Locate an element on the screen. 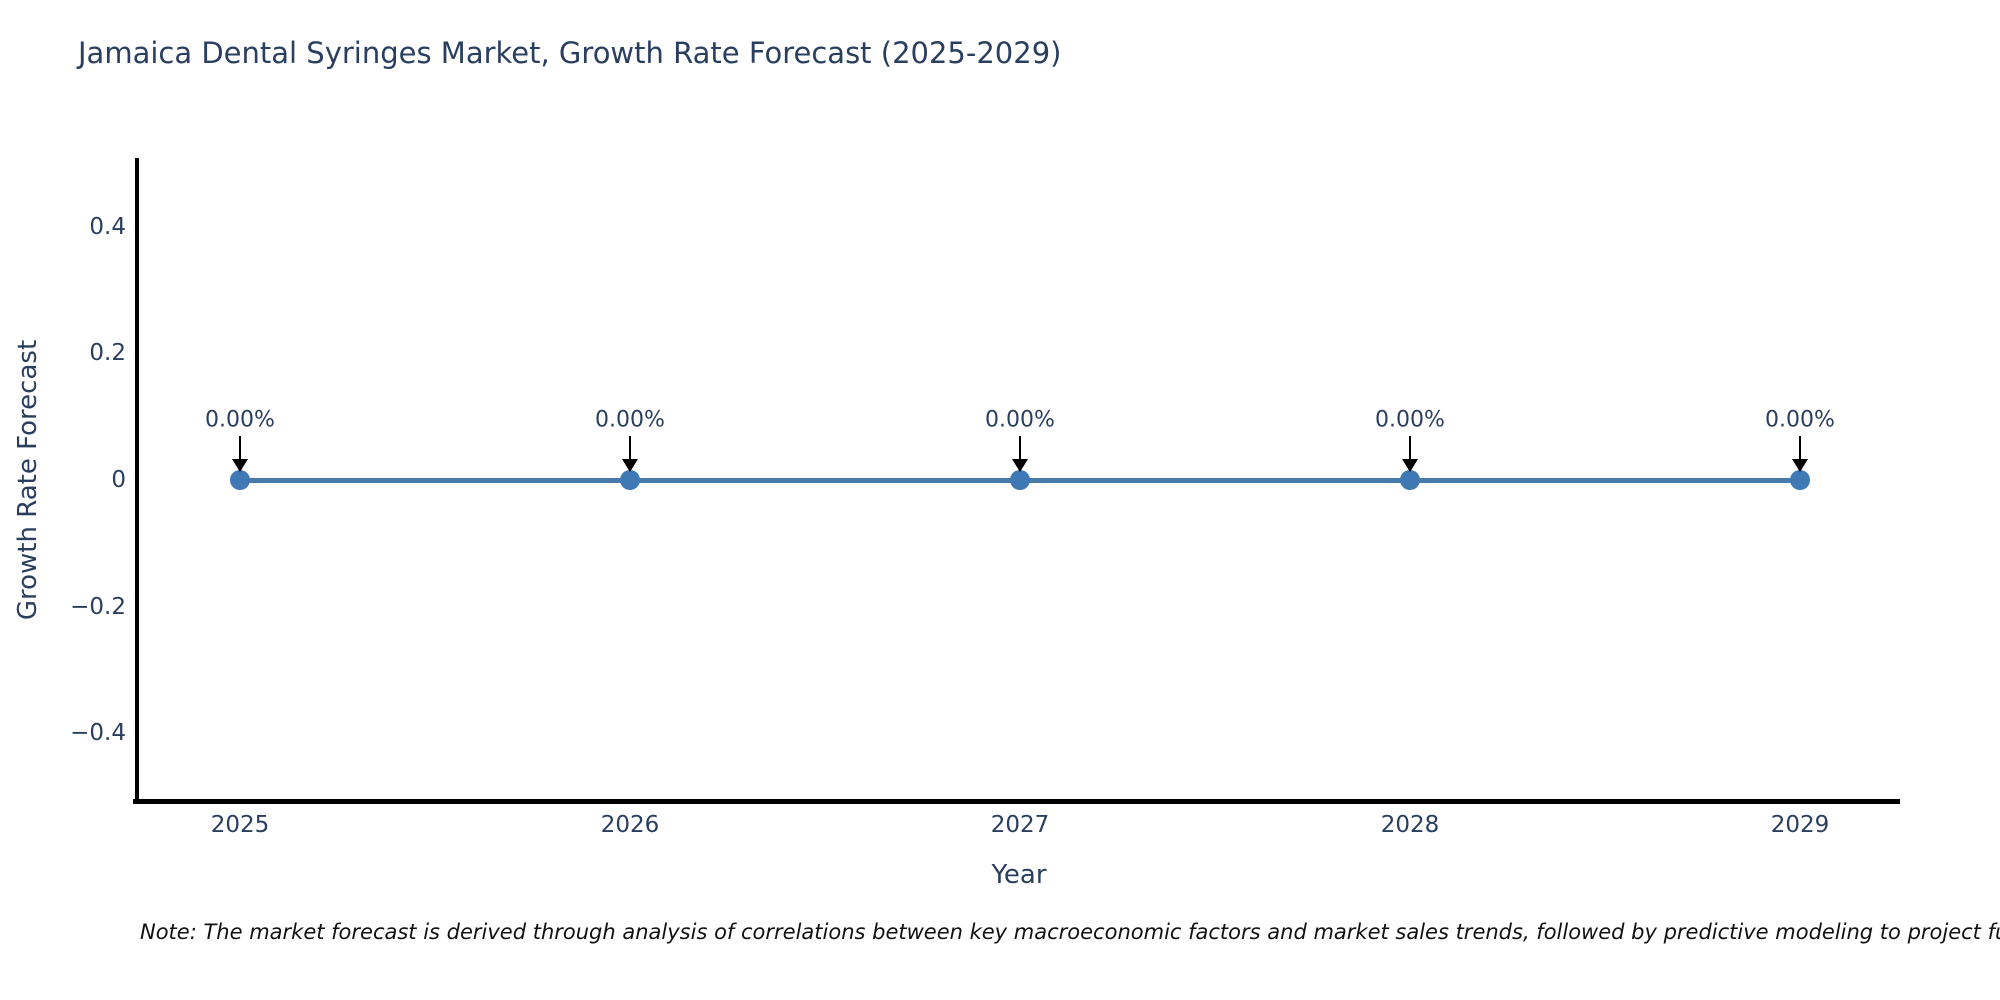  x-tick-label: 2028 is located at coordinates (1410, 825).